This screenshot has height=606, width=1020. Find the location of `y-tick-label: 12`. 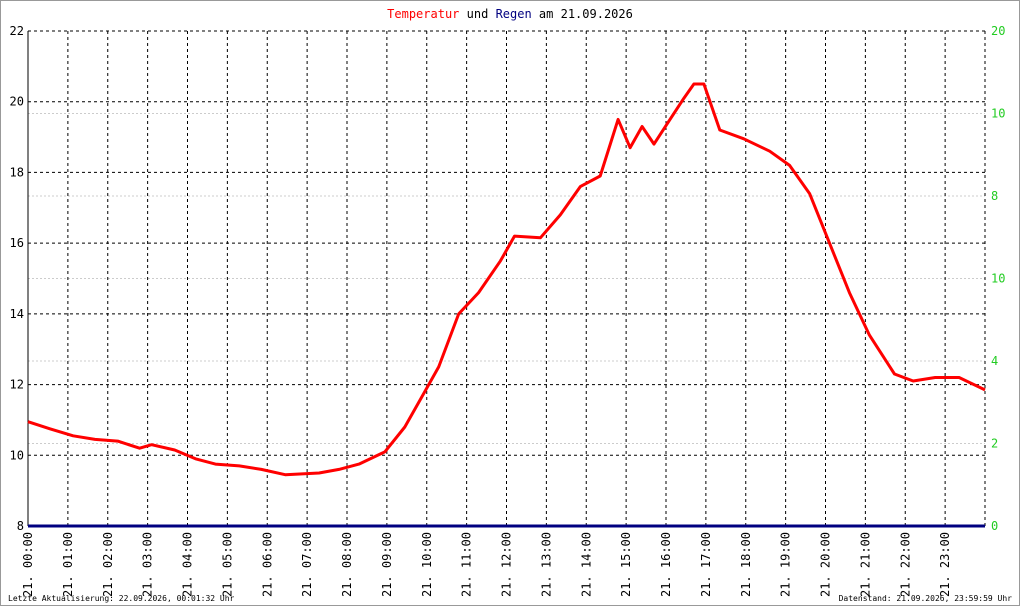

y-tick-label: 12 is located at coordinates (17, 385).